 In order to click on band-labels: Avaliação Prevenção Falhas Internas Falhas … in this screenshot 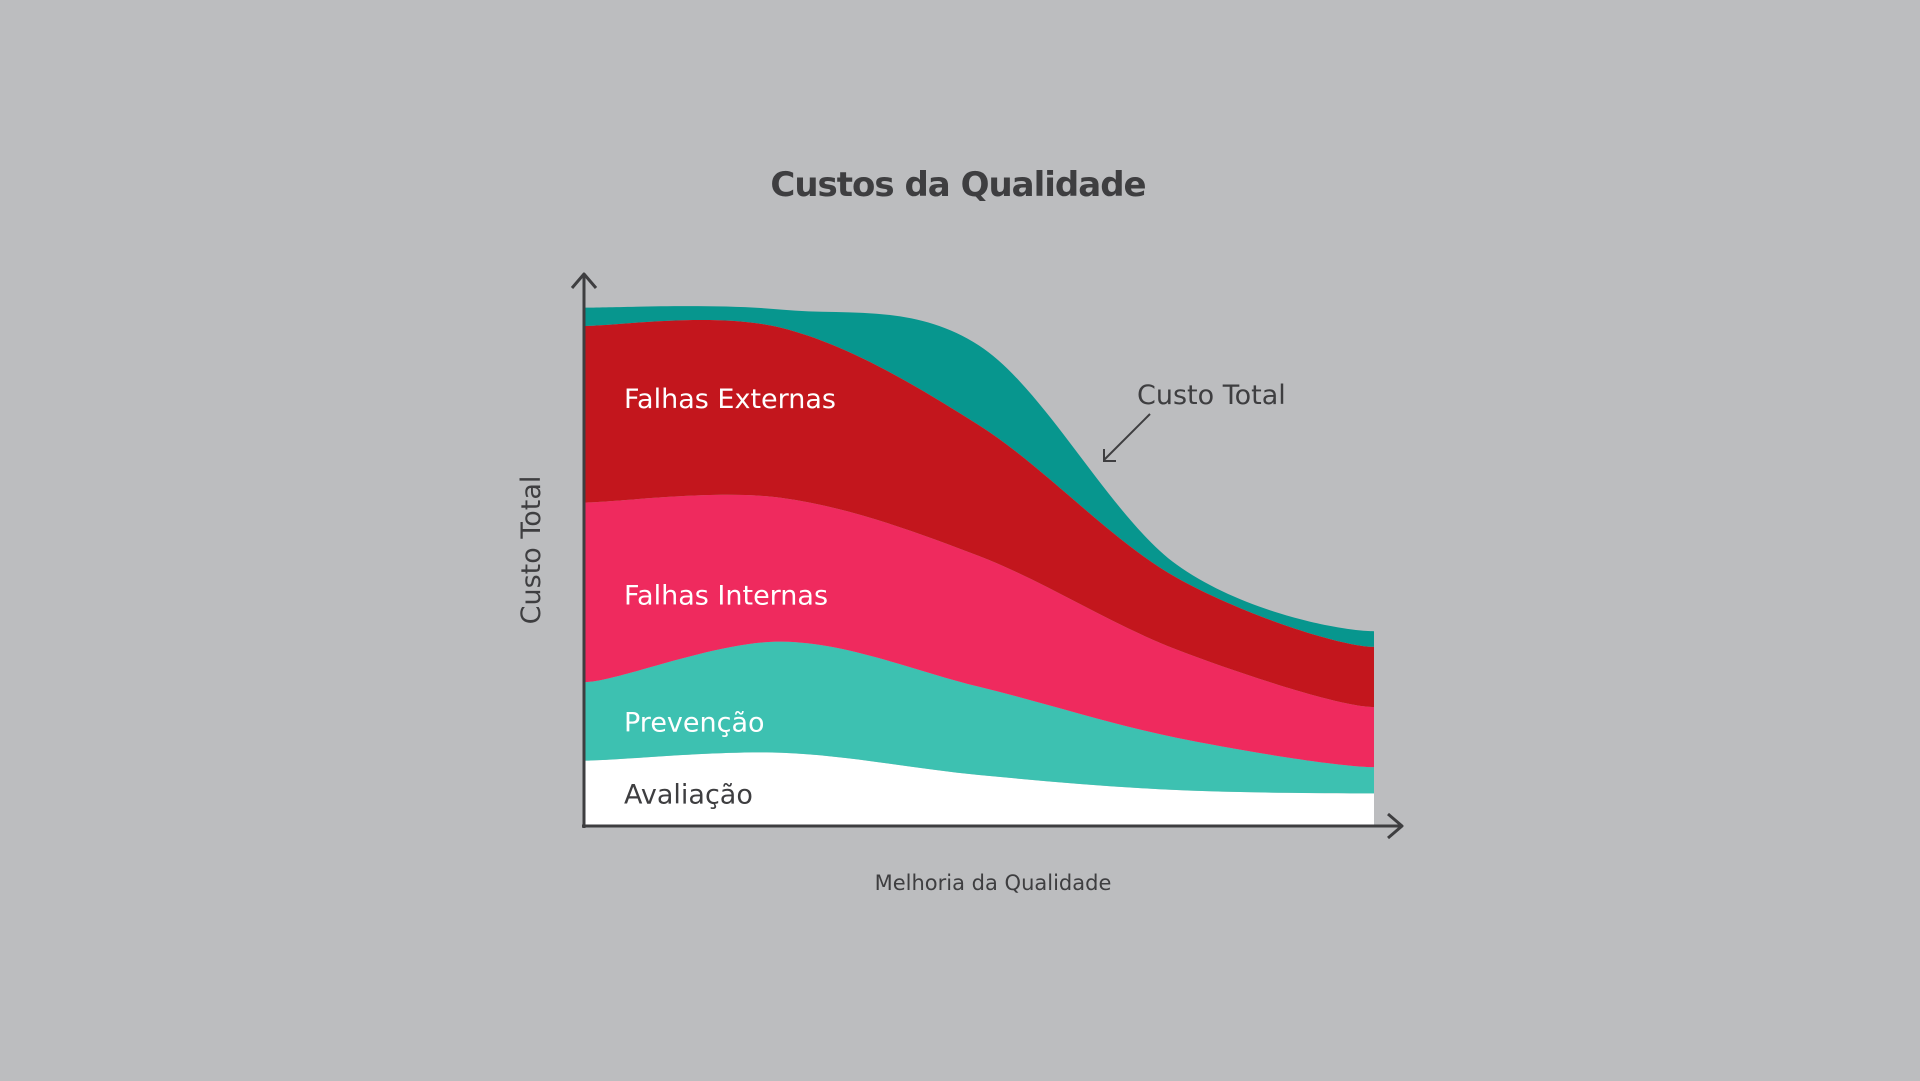, I will do `click(730, 597)`.